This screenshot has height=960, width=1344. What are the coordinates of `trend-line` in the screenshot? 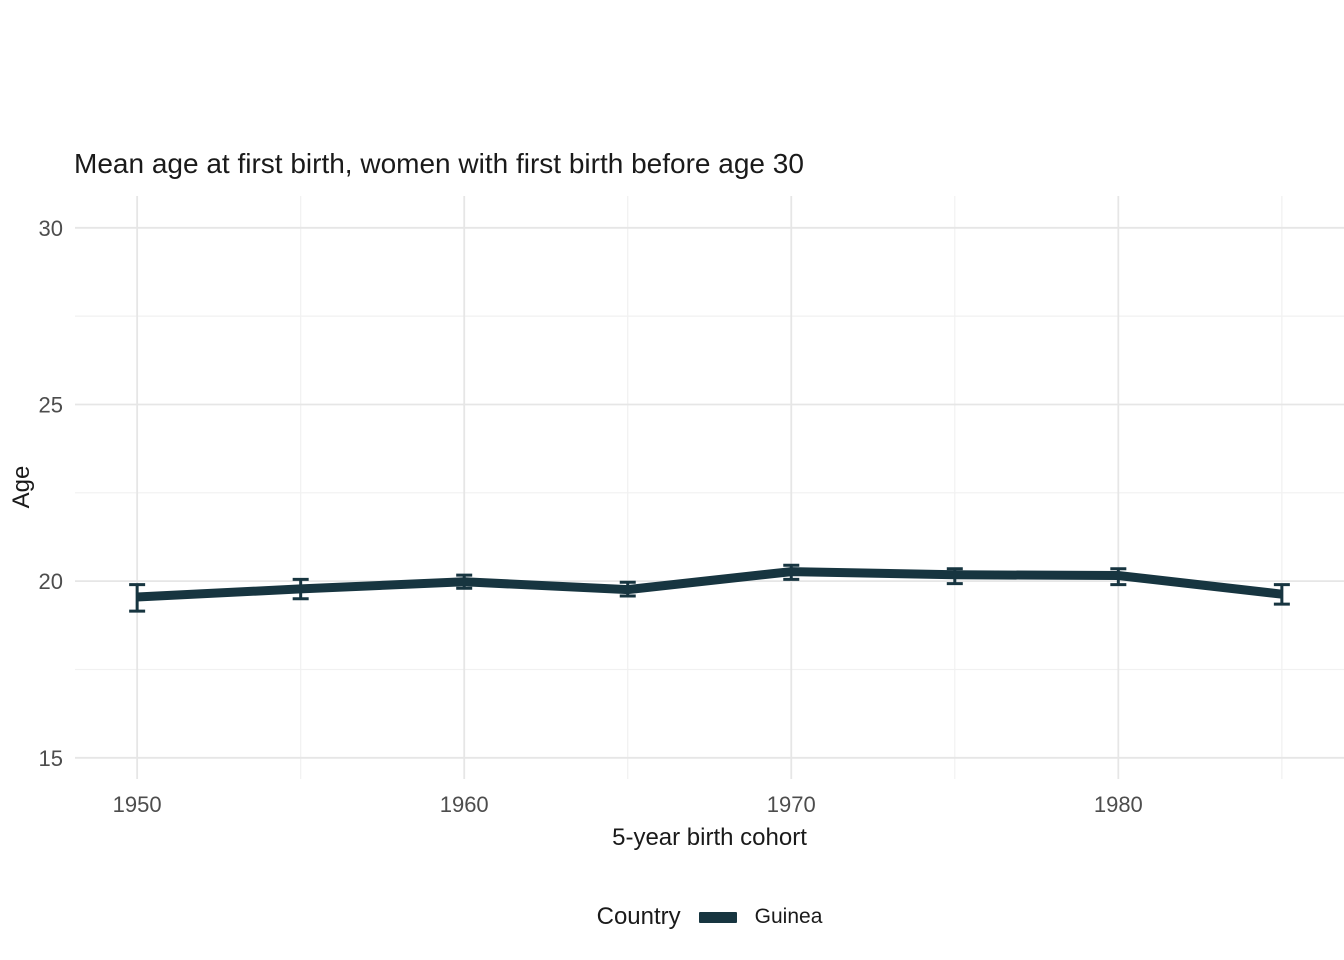 It's located at (709, 584).